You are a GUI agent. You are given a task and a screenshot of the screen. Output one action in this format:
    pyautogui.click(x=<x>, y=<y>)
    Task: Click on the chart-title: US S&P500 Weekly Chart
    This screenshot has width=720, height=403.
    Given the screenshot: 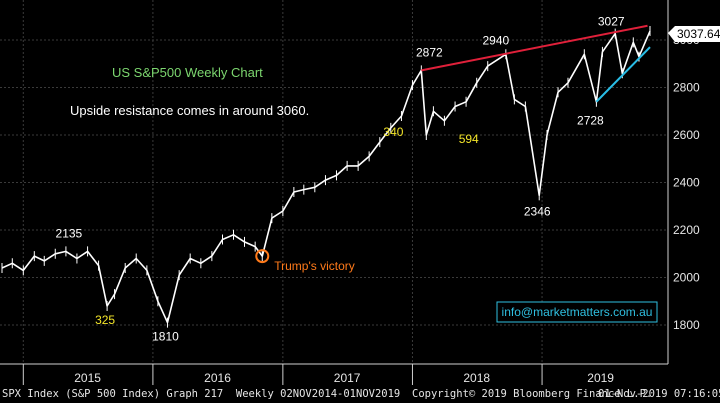 What is the action you would take?
    pyautogui.click(x=187, y=72)
    